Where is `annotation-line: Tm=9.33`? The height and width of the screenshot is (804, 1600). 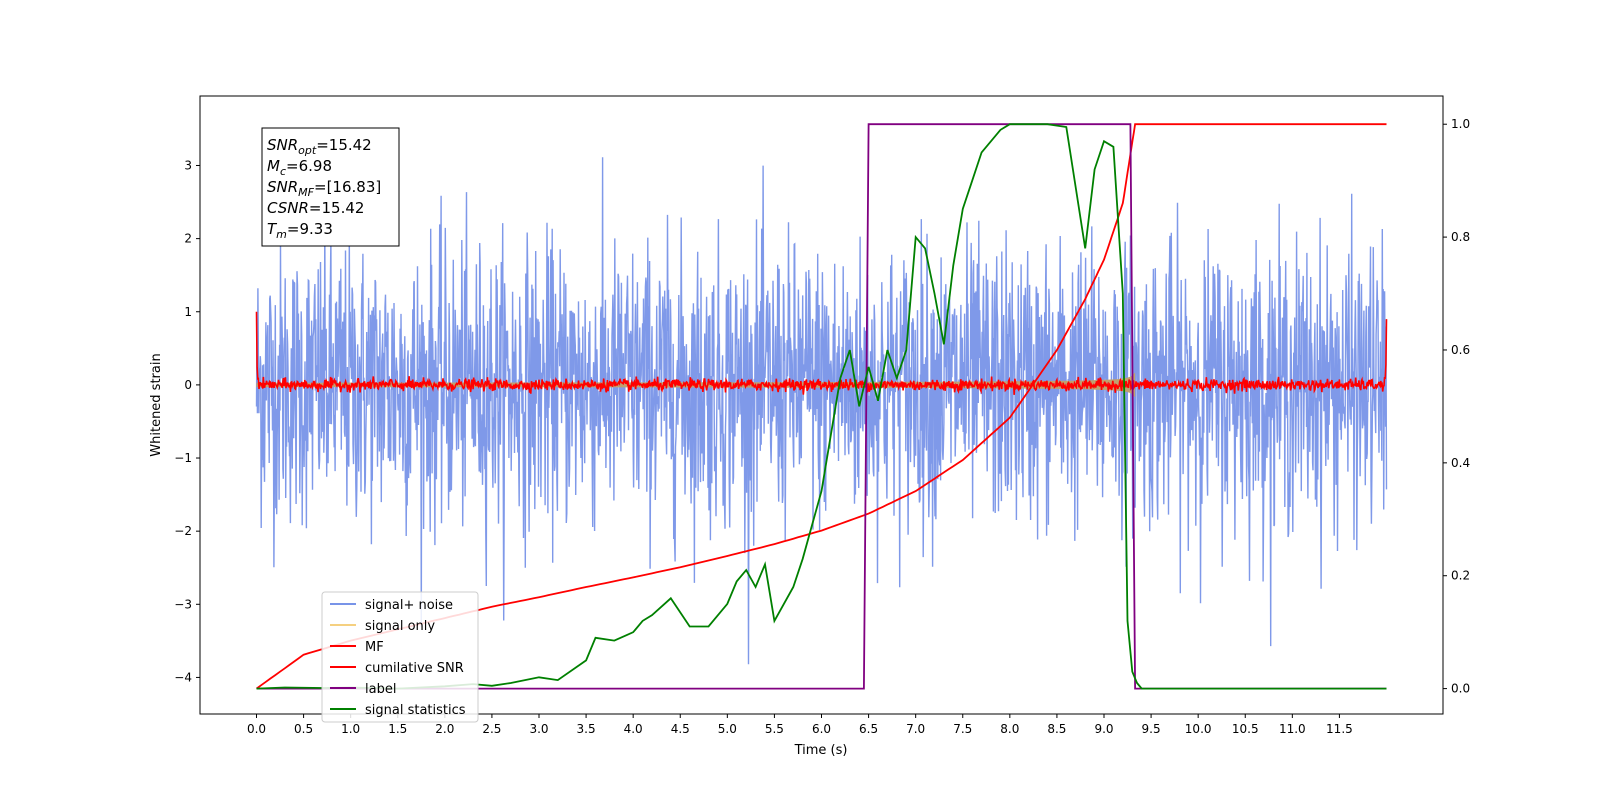
annotation-line: Tm=9.33 is located at coordinates (300, 230).